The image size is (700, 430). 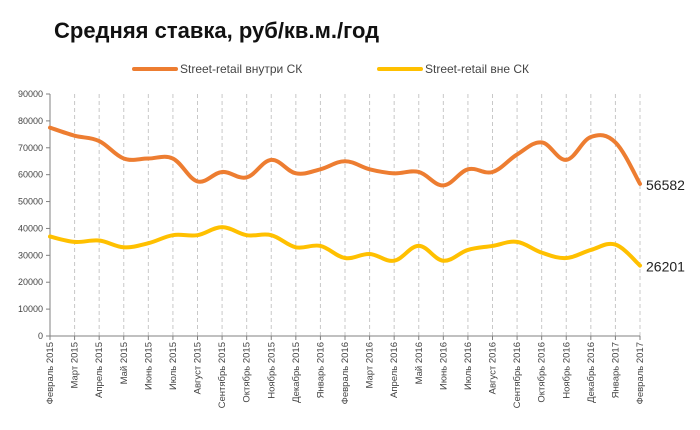 What do you see at coordinates (222, 375) in the screenshot?
I see `x-tick-label: Сентябрь 2015` at bounding box center [222, 375].